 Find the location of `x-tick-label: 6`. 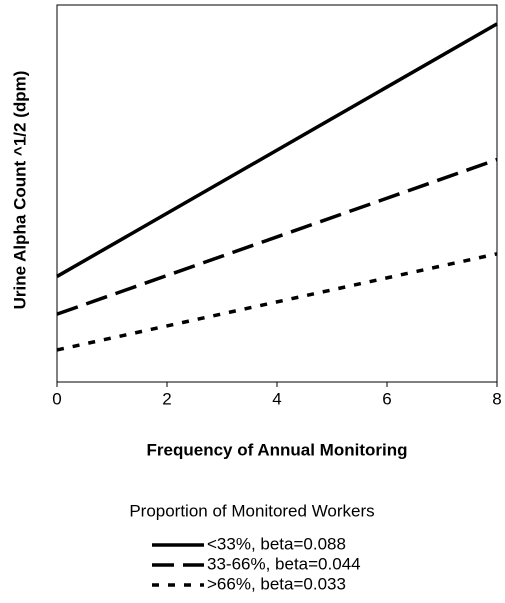

x-tick-label: 6 is located at coordinates (386, 398).